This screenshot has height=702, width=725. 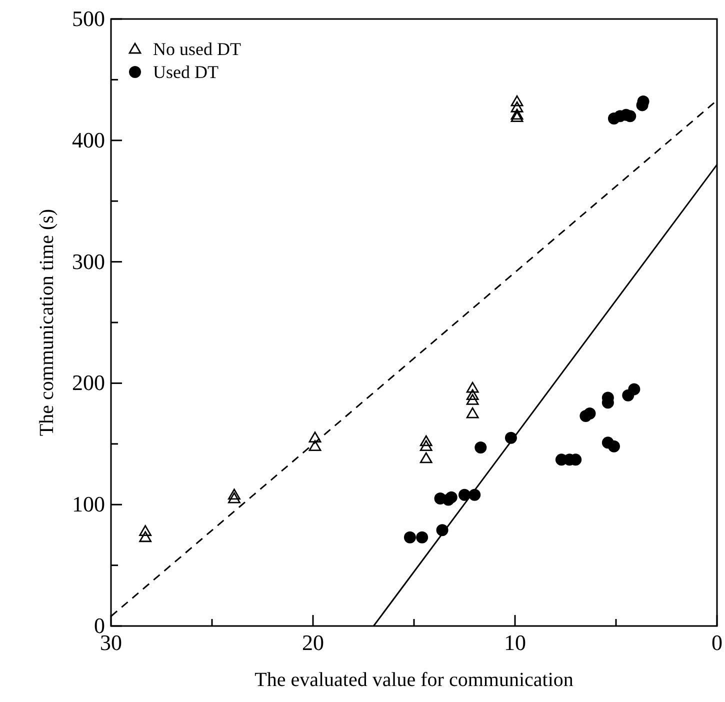 I want to click on y-tick-label: 100, so click(x=88, y=504).